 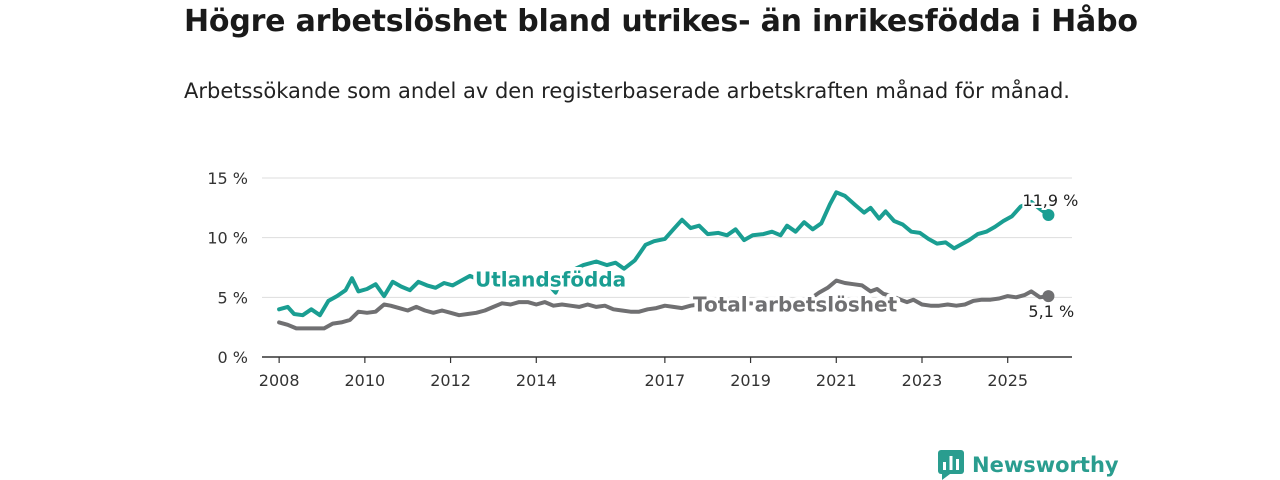 I want to click on series-label-utlandsfodda: Utlandsfödda, so click(x=550, y=279).